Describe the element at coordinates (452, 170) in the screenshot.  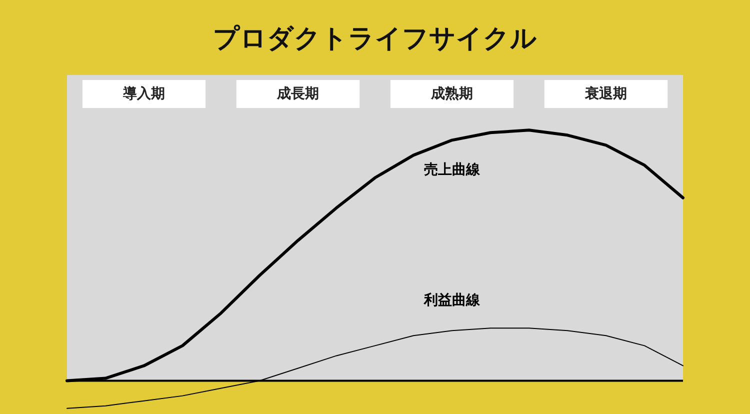
I see `series-label: 売上曲線` at that location.